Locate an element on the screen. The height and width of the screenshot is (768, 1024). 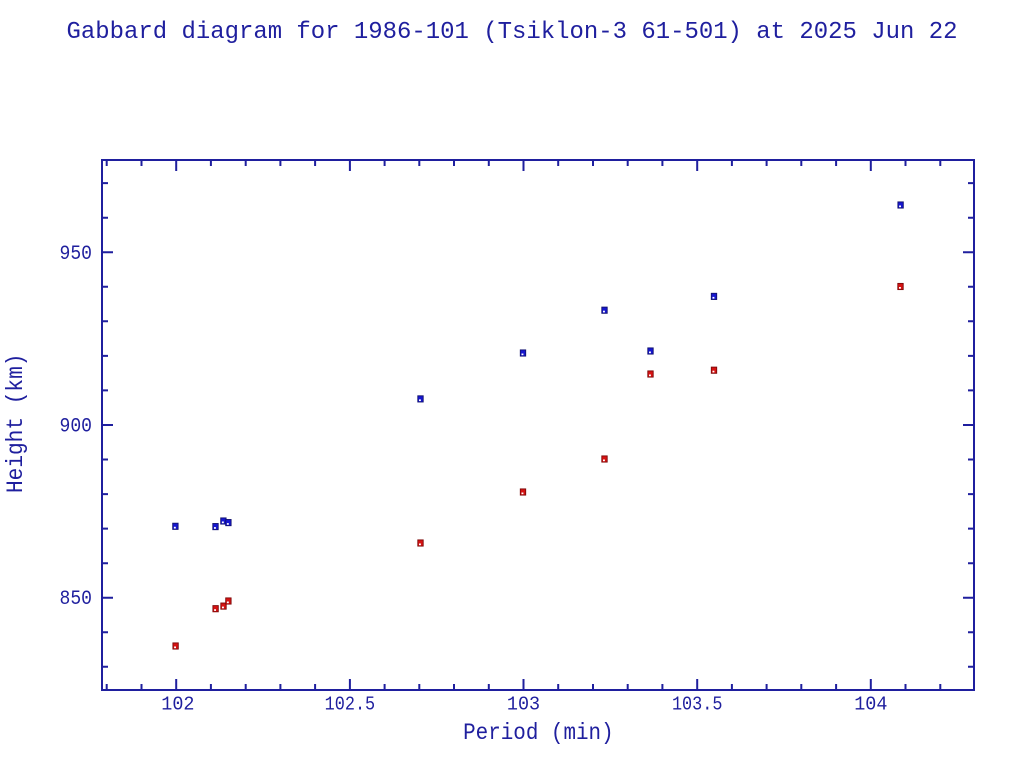
svg-text: Height (km) is located at coordinates (16, 424).